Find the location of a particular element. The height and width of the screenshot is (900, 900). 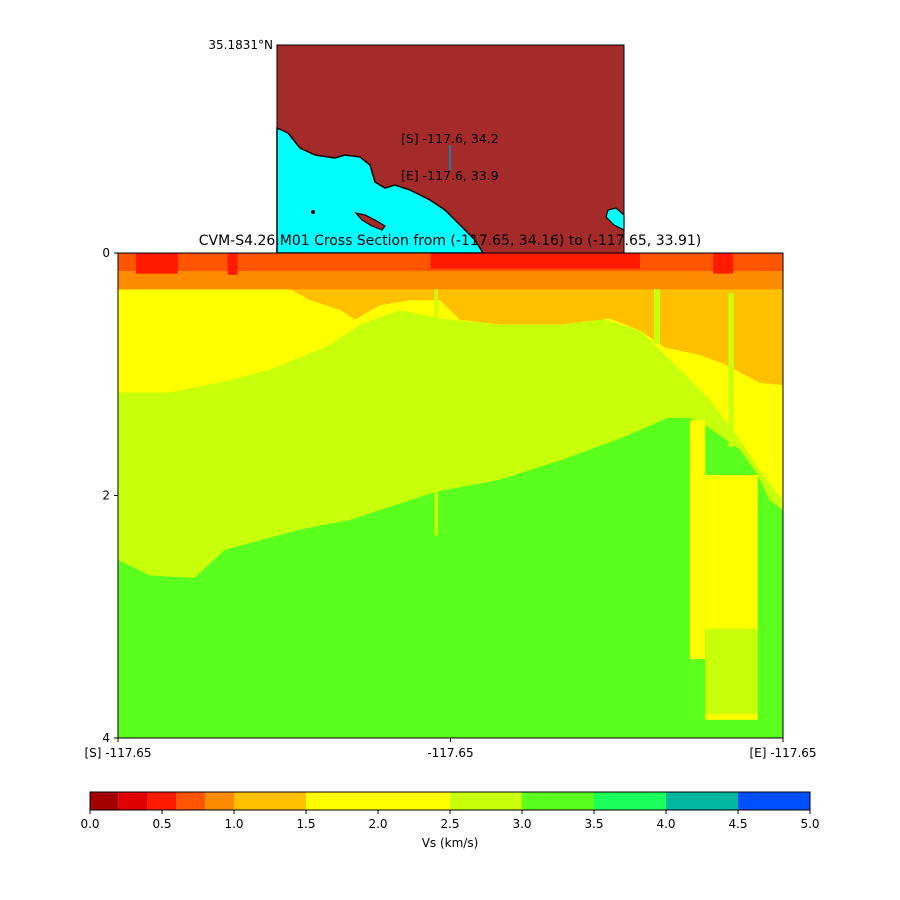

map-islet is located at coordinates (313, 212).